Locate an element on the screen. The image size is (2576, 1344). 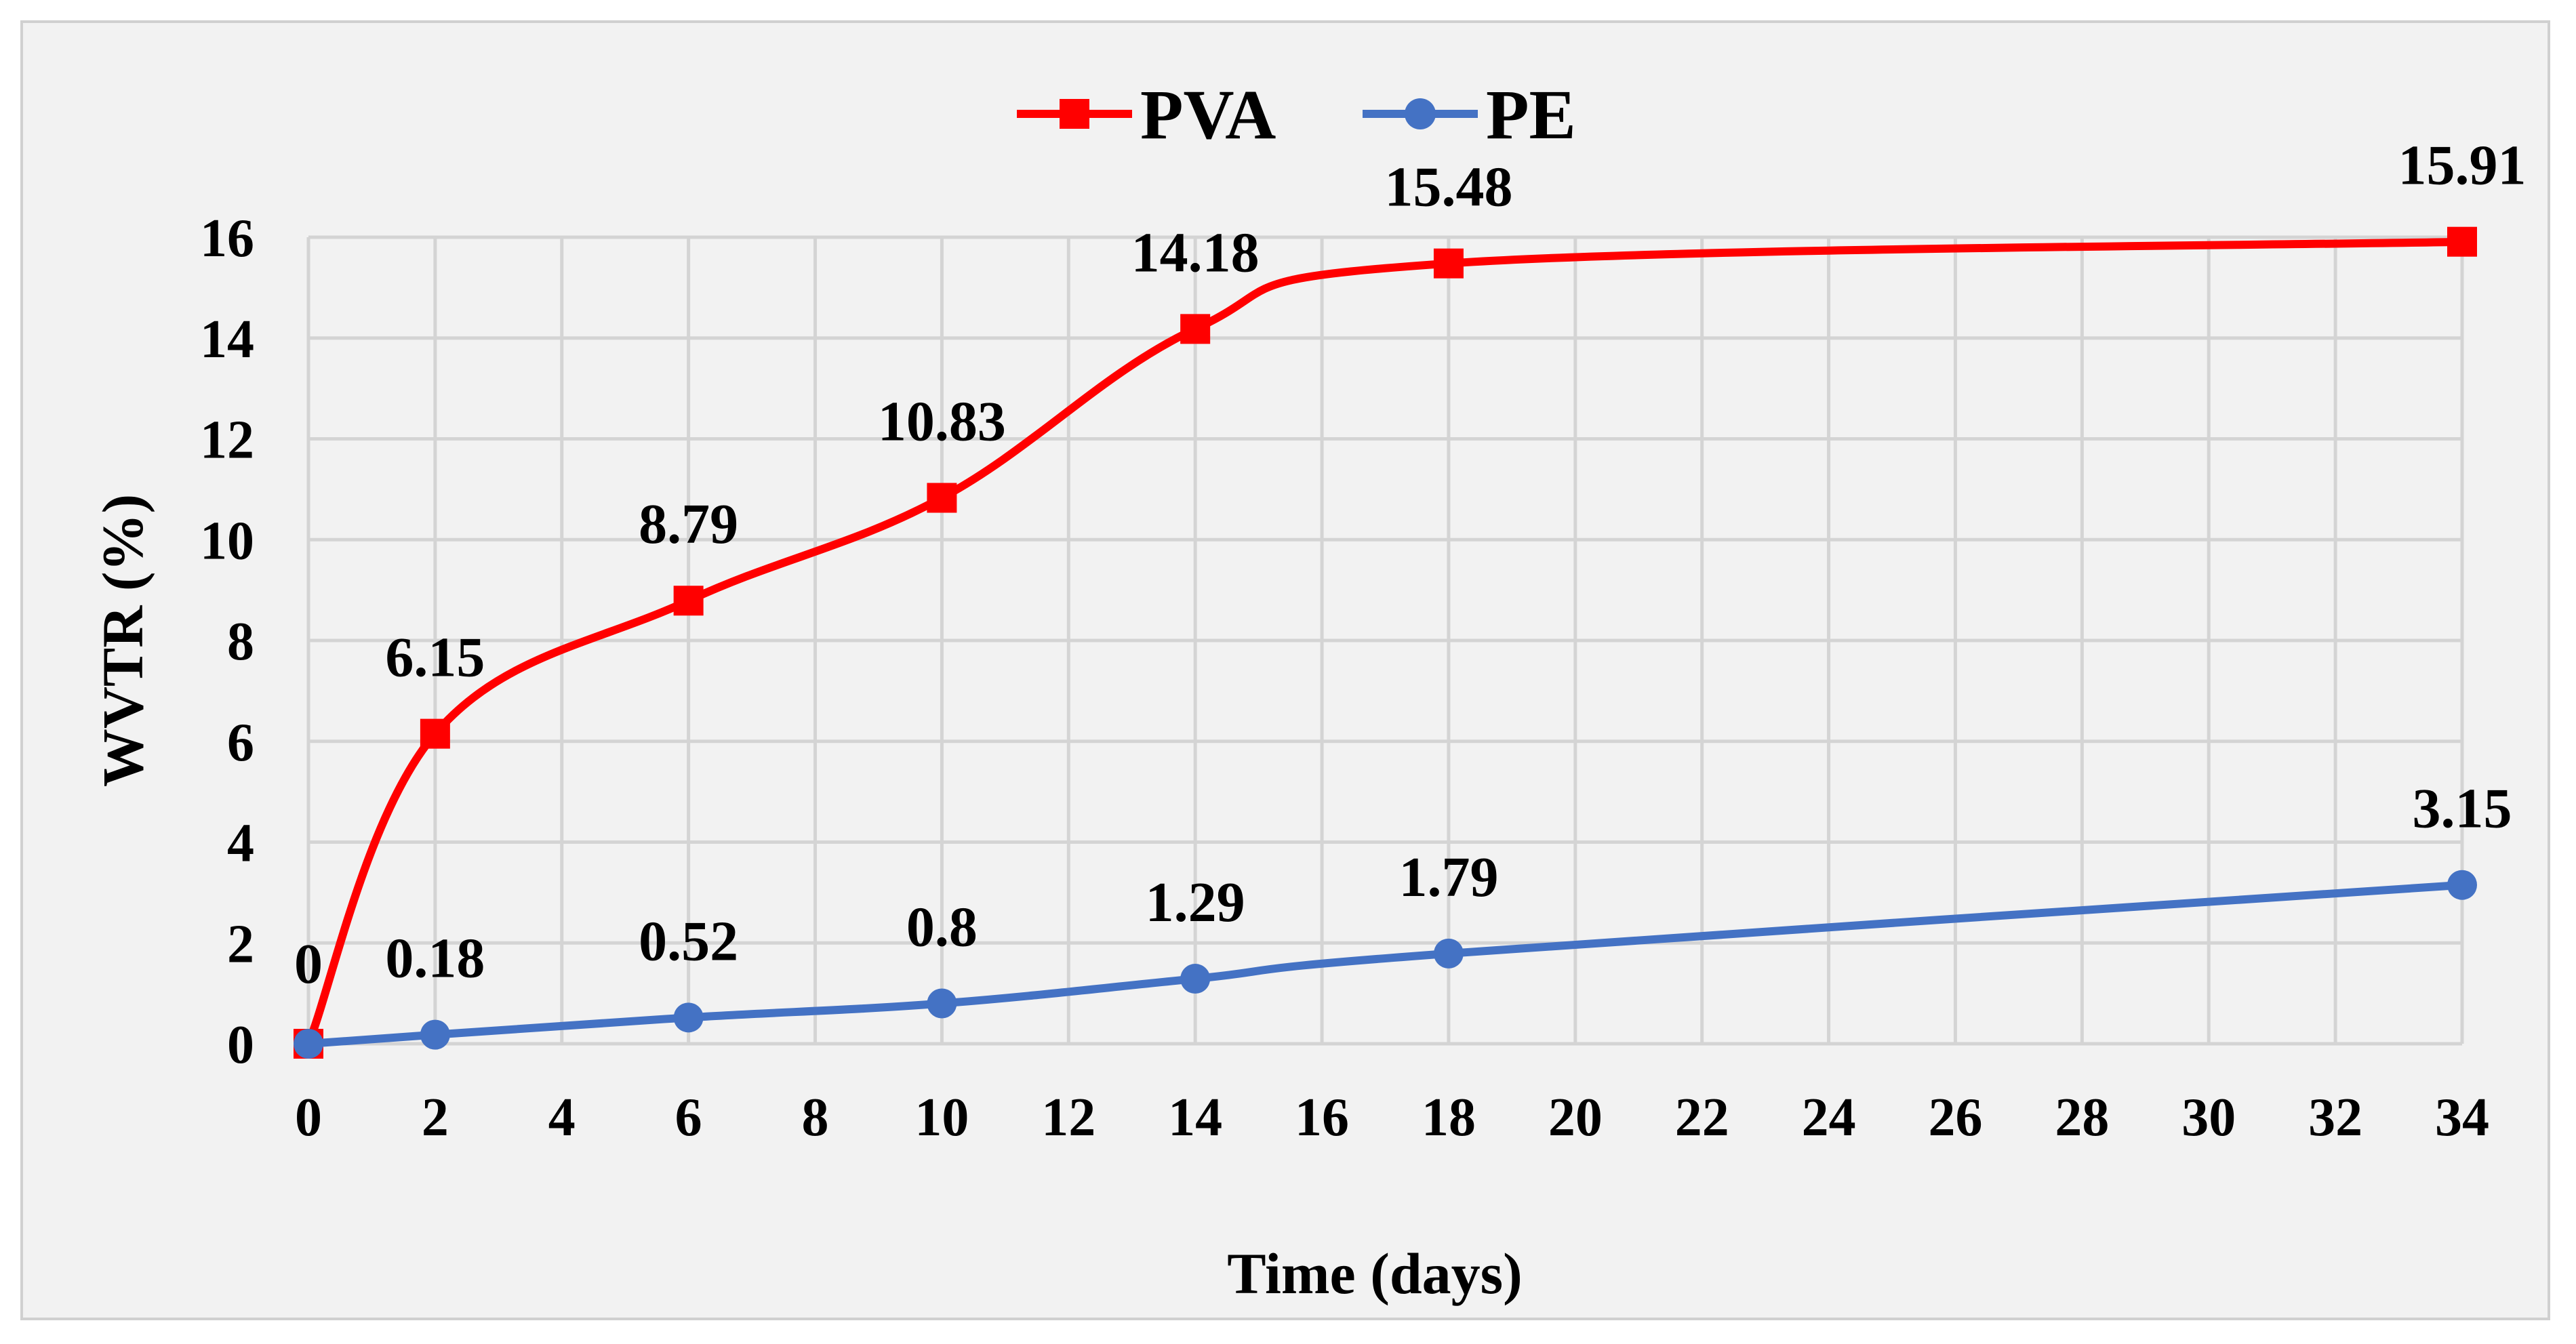
y-tick-label: 2 is located at coordinates (240, 944).